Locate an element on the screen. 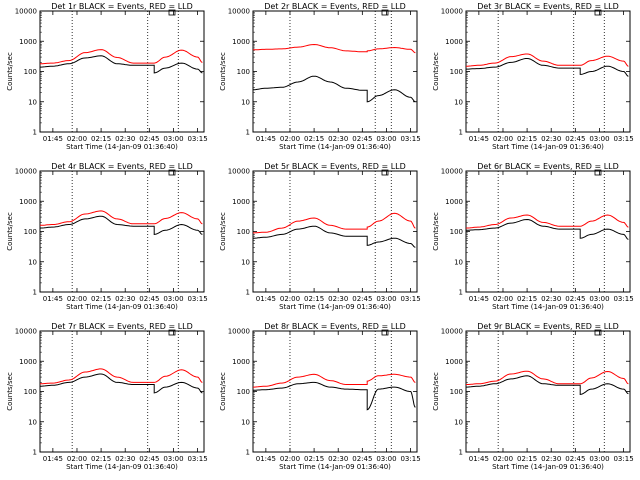  panel-title: Det 2r BLACK = Events, RED = LLD is located at coordinates (335, 6).